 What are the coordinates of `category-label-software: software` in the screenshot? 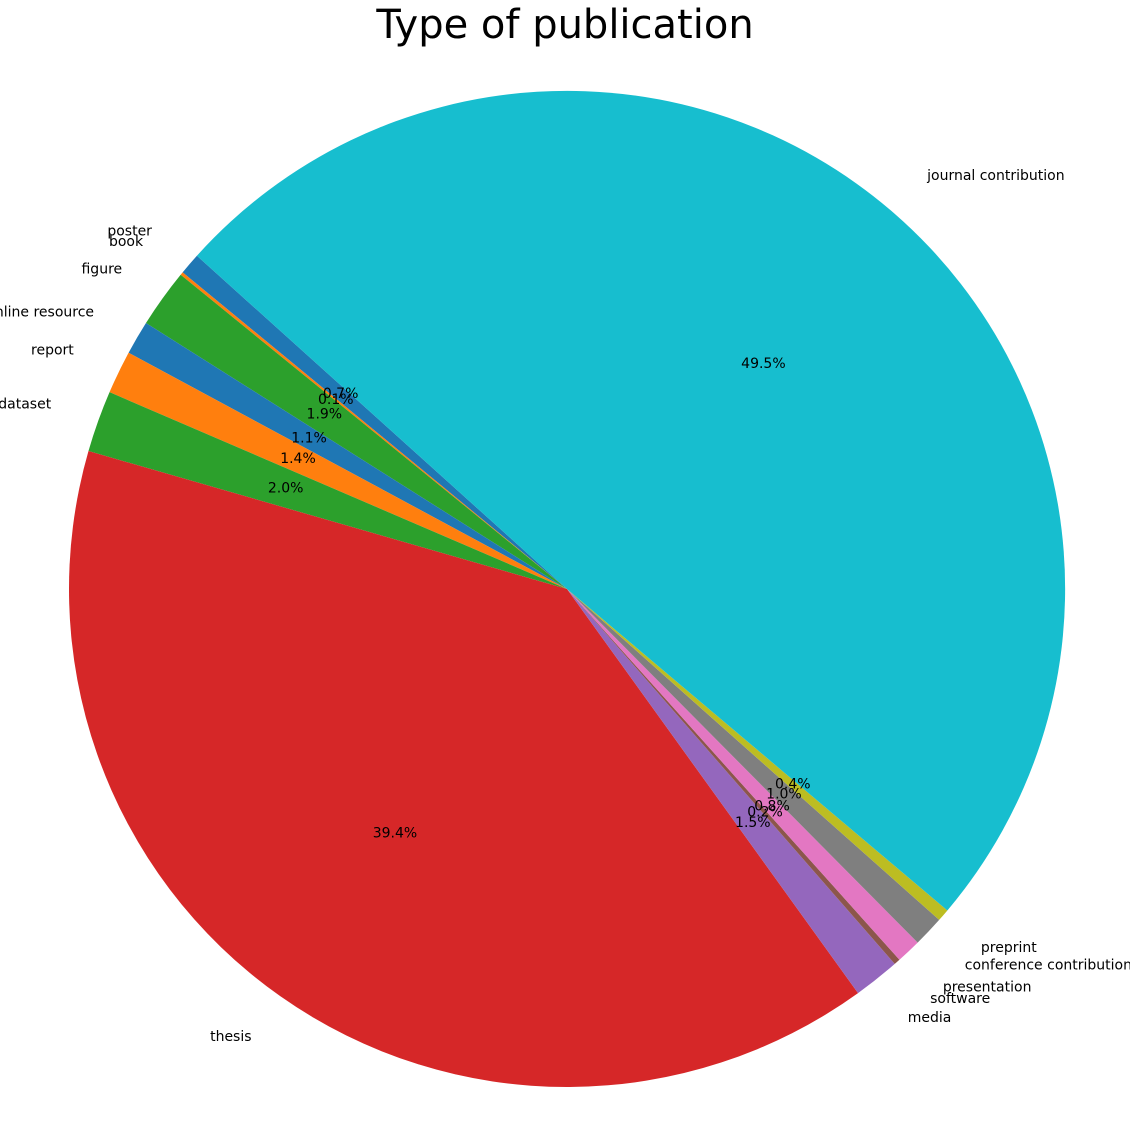 It's located at (960, 999).